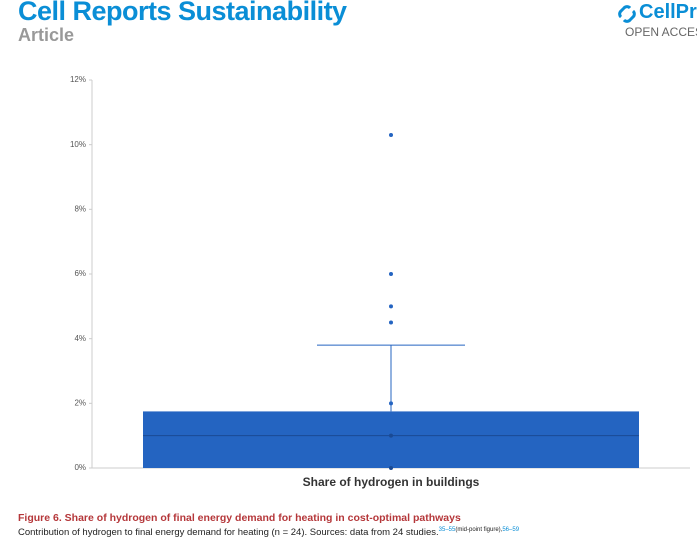  What do you see at coordinates (46, 35) in the screenshot?
I see `section-label: Article` at bounding box center [46, 35].